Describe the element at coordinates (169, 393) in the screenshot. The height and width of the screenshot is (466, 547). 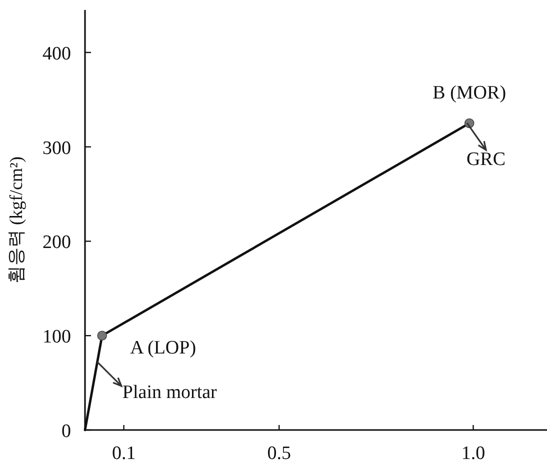
I see `annotation: Plain mortar` at that location.